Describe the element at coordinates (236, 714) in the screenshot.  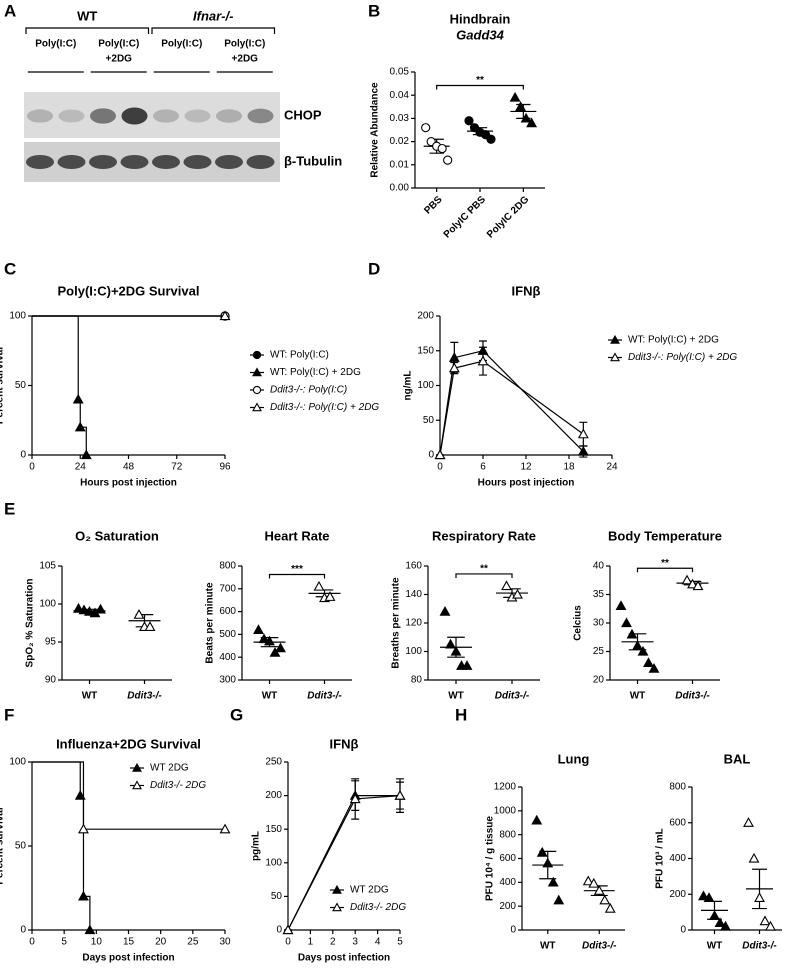
I see `panel-letter: G` at that location.